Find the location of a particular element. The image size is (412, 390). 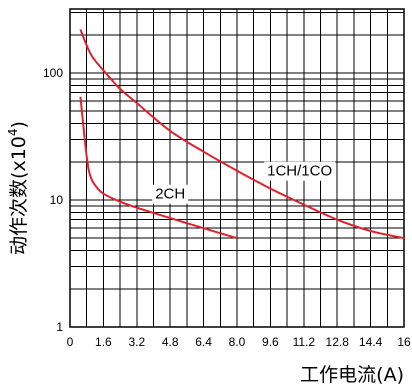

y-tick-label: 10 is located at coordinates (57, 200).